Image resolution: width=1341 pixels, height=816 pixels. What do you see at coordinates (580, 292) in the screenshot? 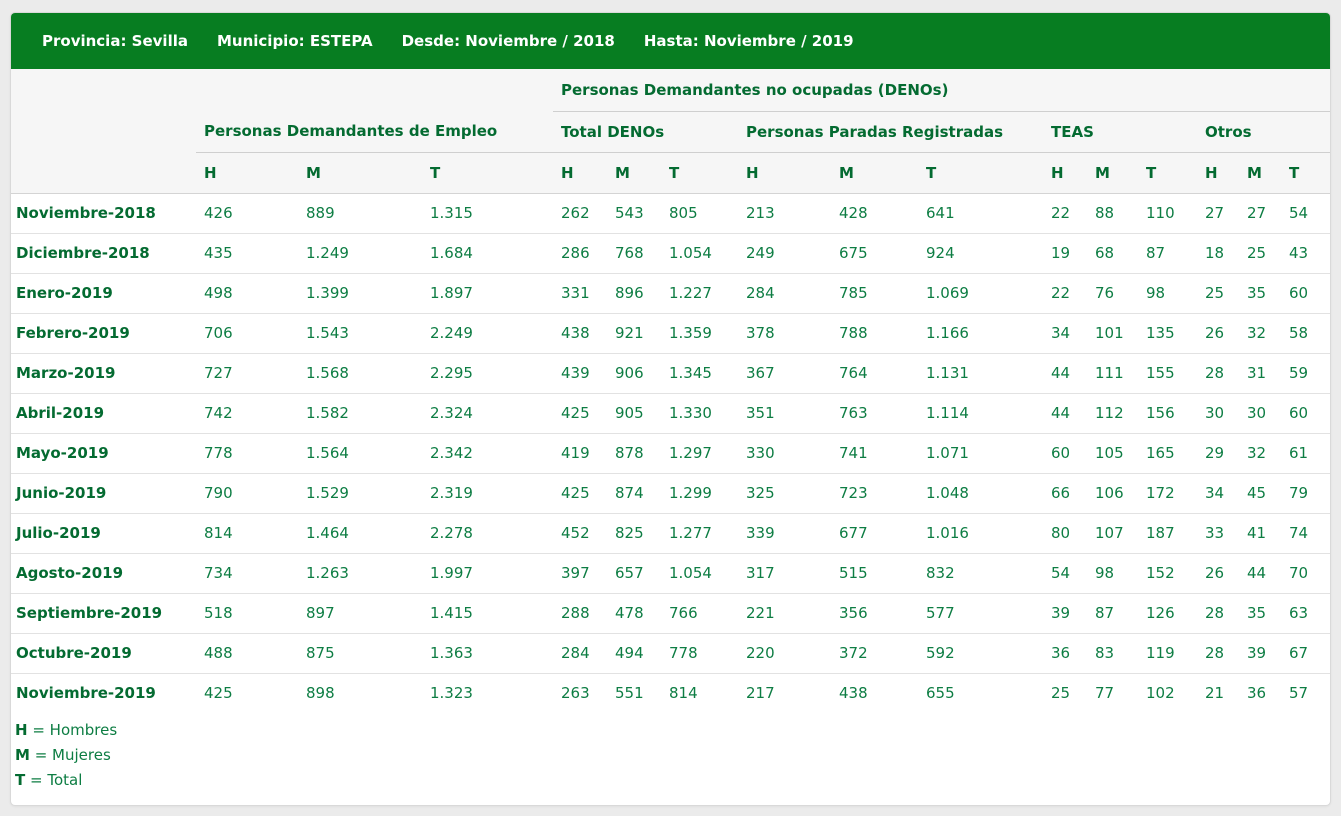
I see `cell-value: 331` at bounding box center [580, 292].